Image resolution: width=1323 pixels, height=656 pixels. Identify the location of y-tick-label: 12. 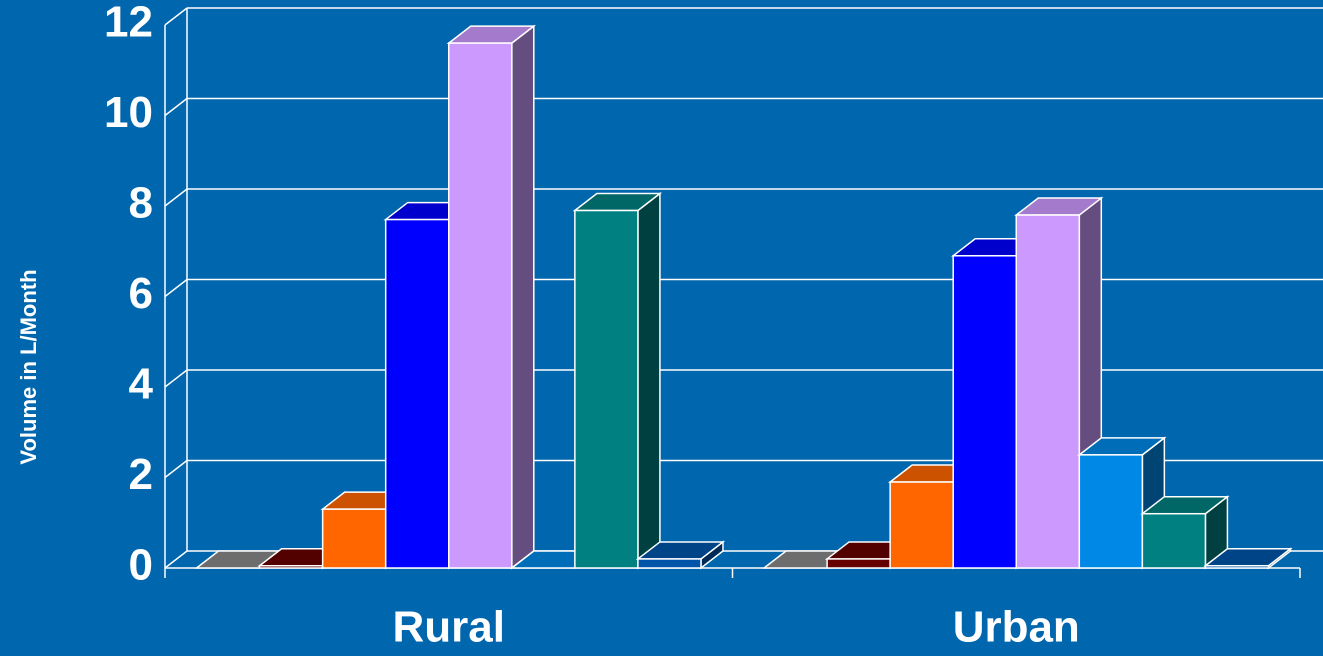
(128, 23).